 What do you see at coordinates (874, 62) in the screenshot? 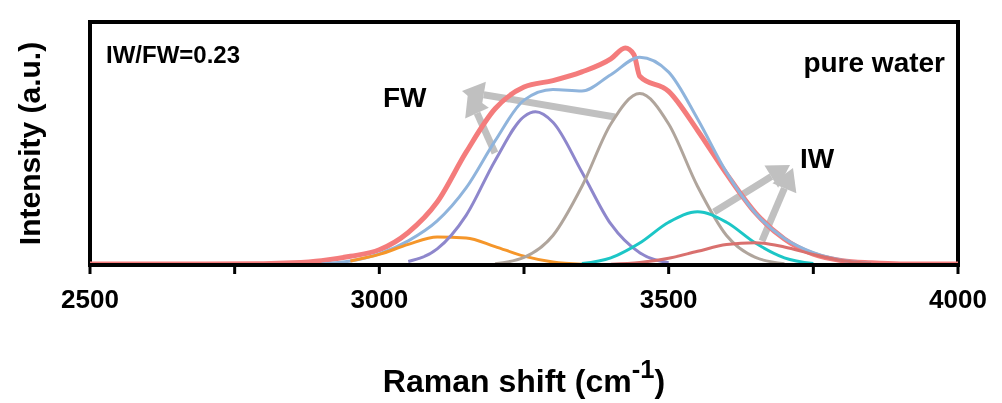
I see `annotation: pure water` at bounding box center [874, 62].